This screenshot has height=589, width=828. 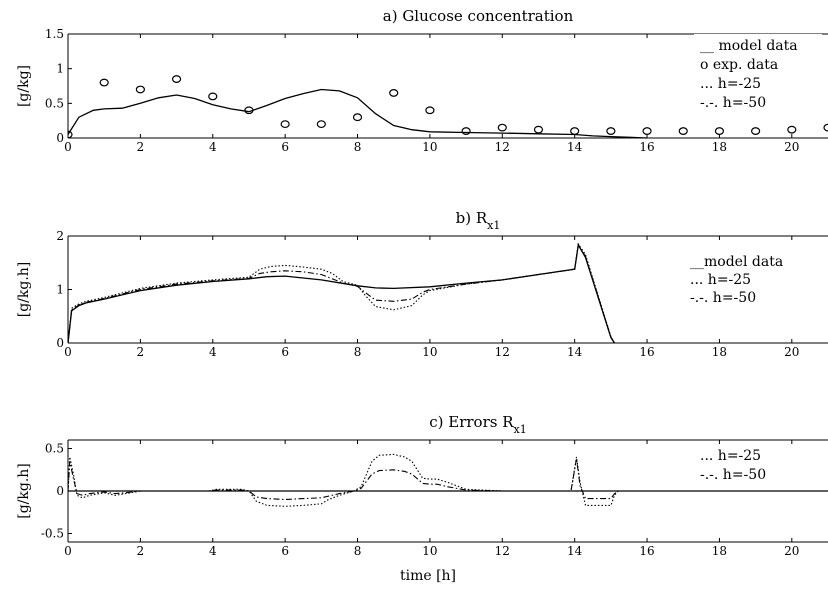 I want to click on y-tick-label: 2, so click(x=60, y=236).